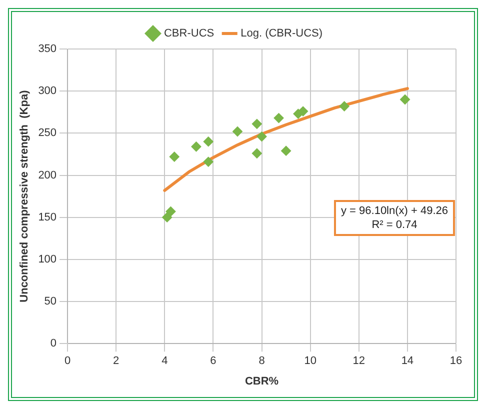 This screenshot has width=480, height=403. What do you see at coordinates (47, 91) in the screenshot?
I see `y-tick-label: 300` at bounding box center [47, 91].